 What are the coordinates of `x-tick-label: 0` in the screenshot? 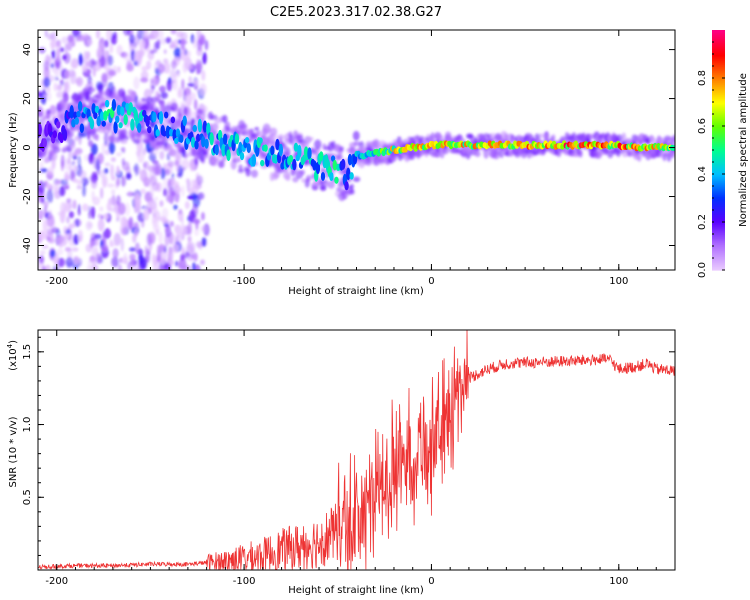 It's located at (431, 581).